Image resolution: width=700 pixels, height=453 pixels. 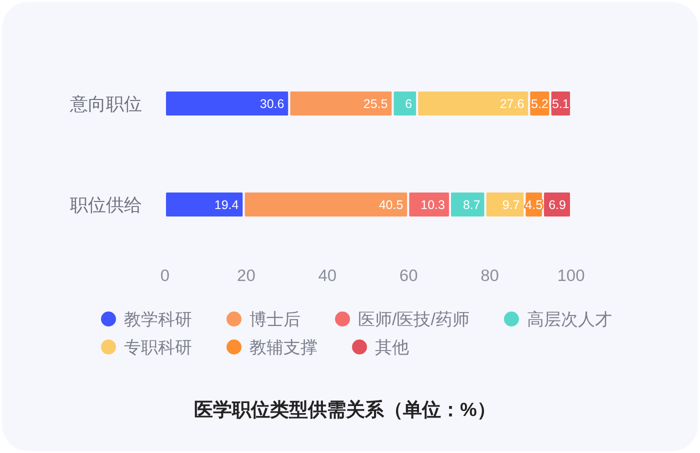 I want to click on x-tick-label: 0, so click(x=165, y=276).